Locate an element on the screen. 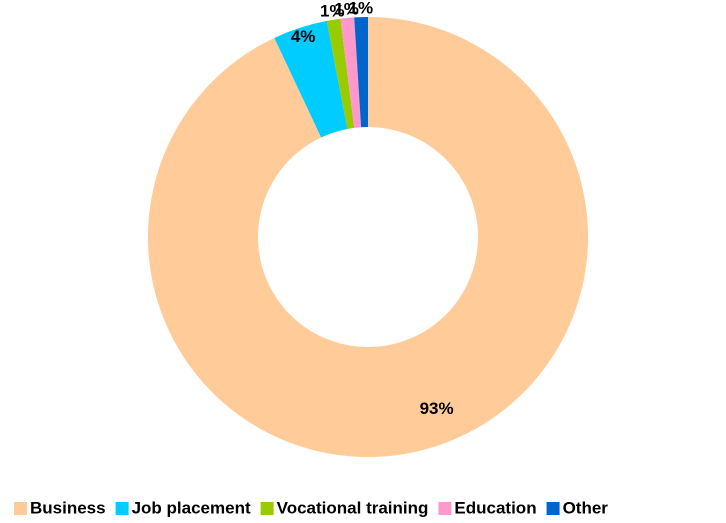 The height and width of the screenshot is (523, 726). legend-label: Vocational training is located at coordinates (353, 507).